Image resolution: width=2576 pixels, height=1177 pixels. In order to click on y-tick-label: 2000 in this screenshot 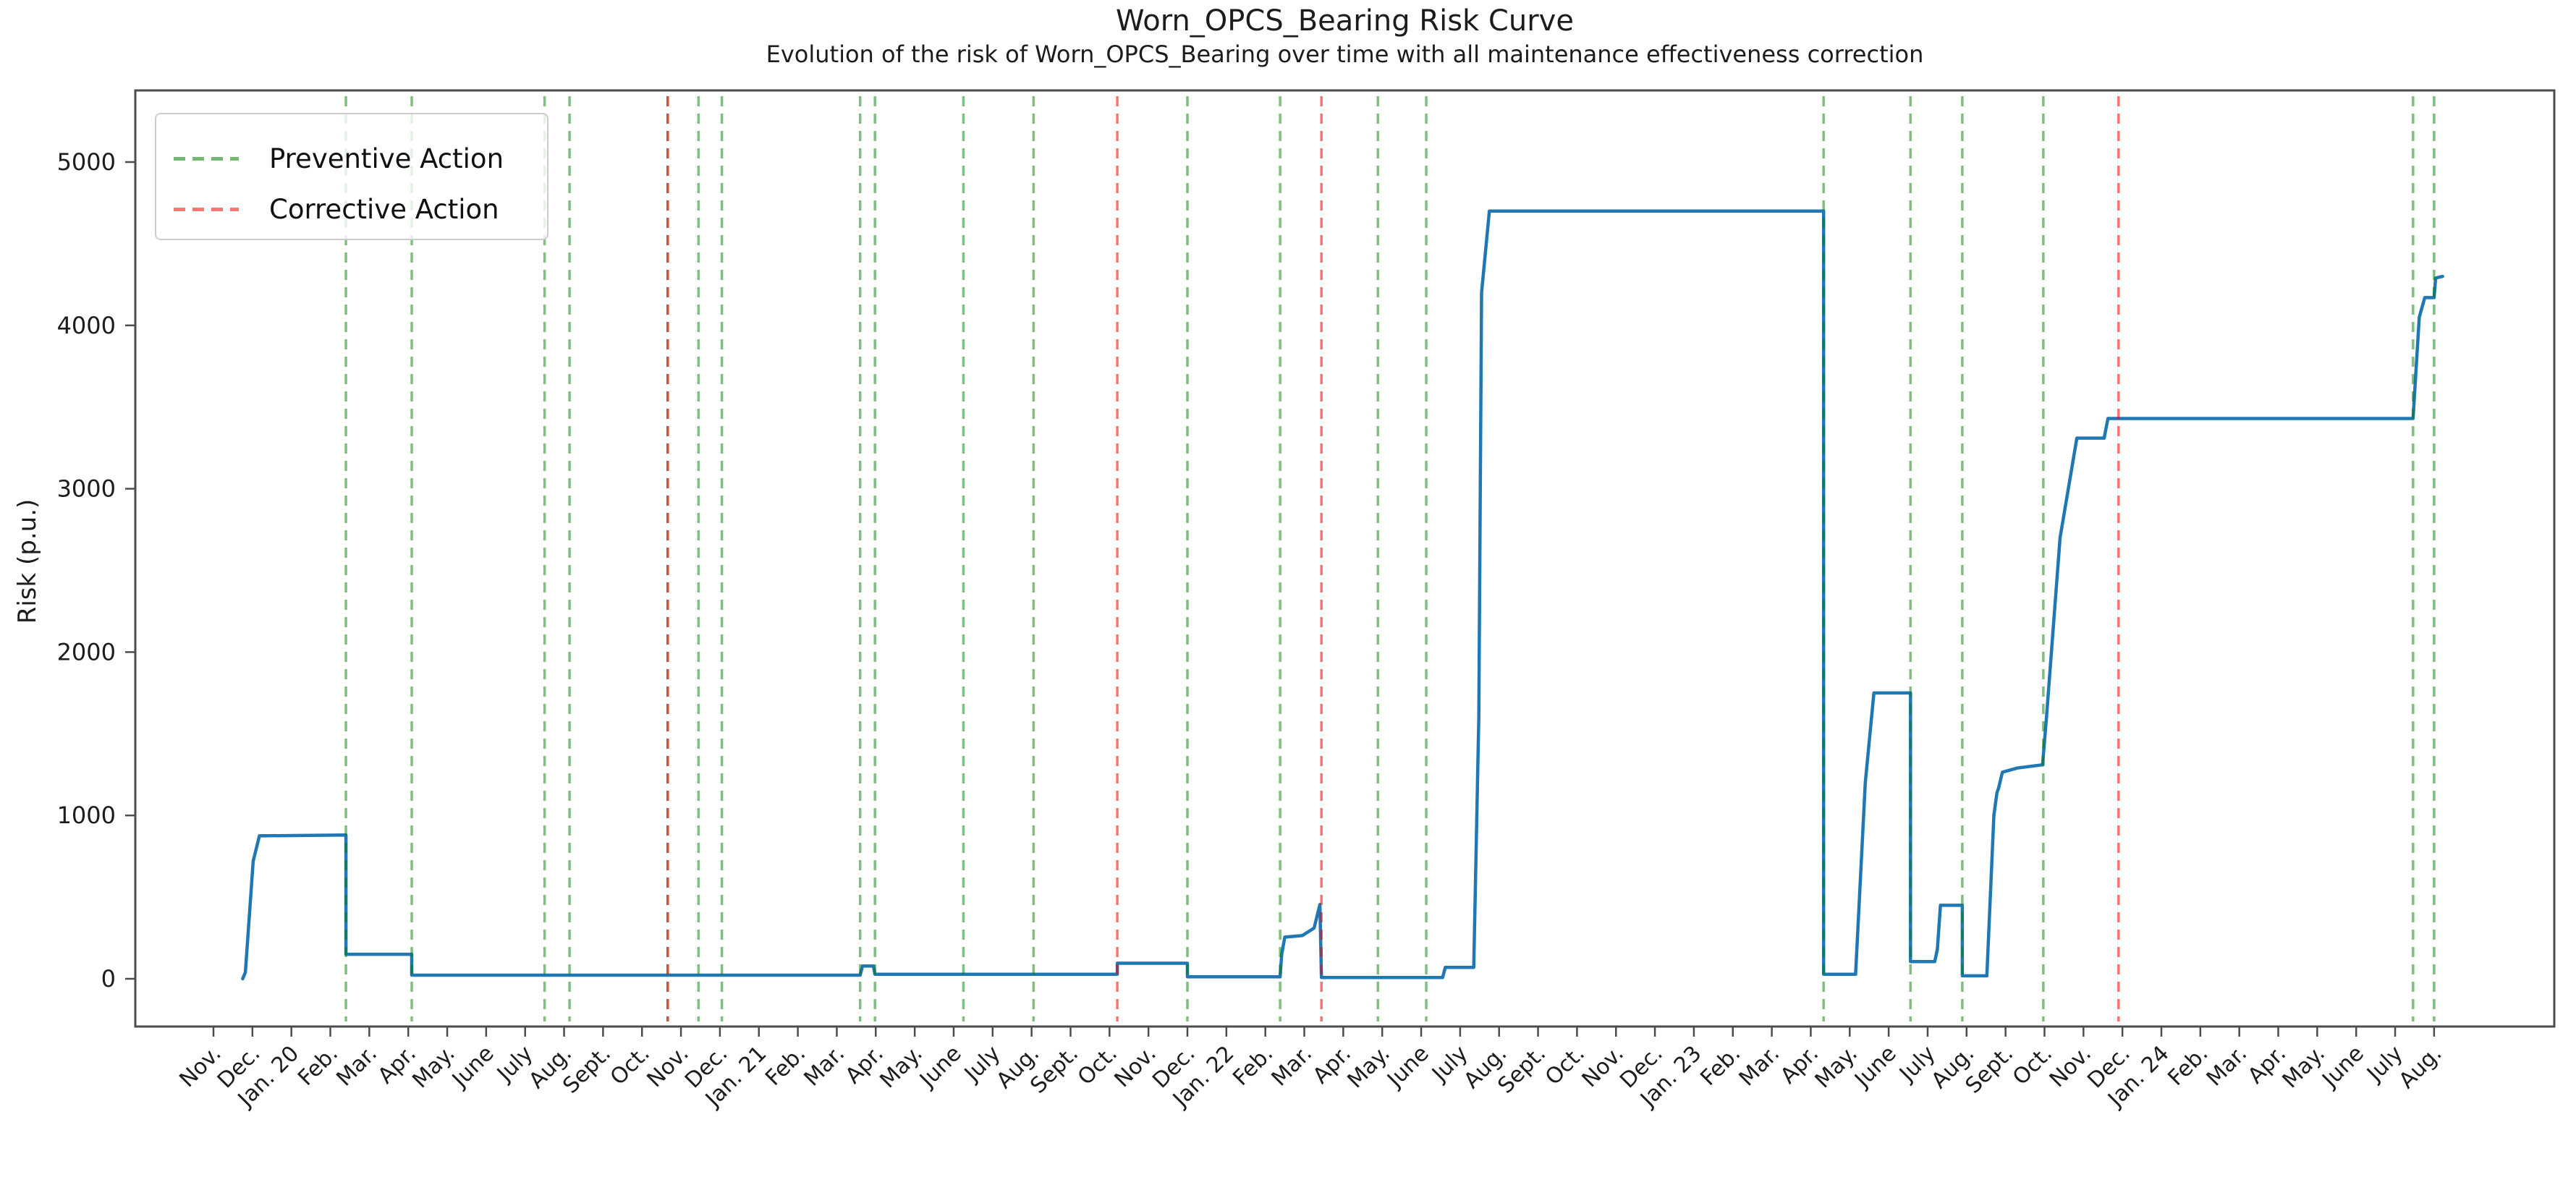, I will do `click(86, 652)`.